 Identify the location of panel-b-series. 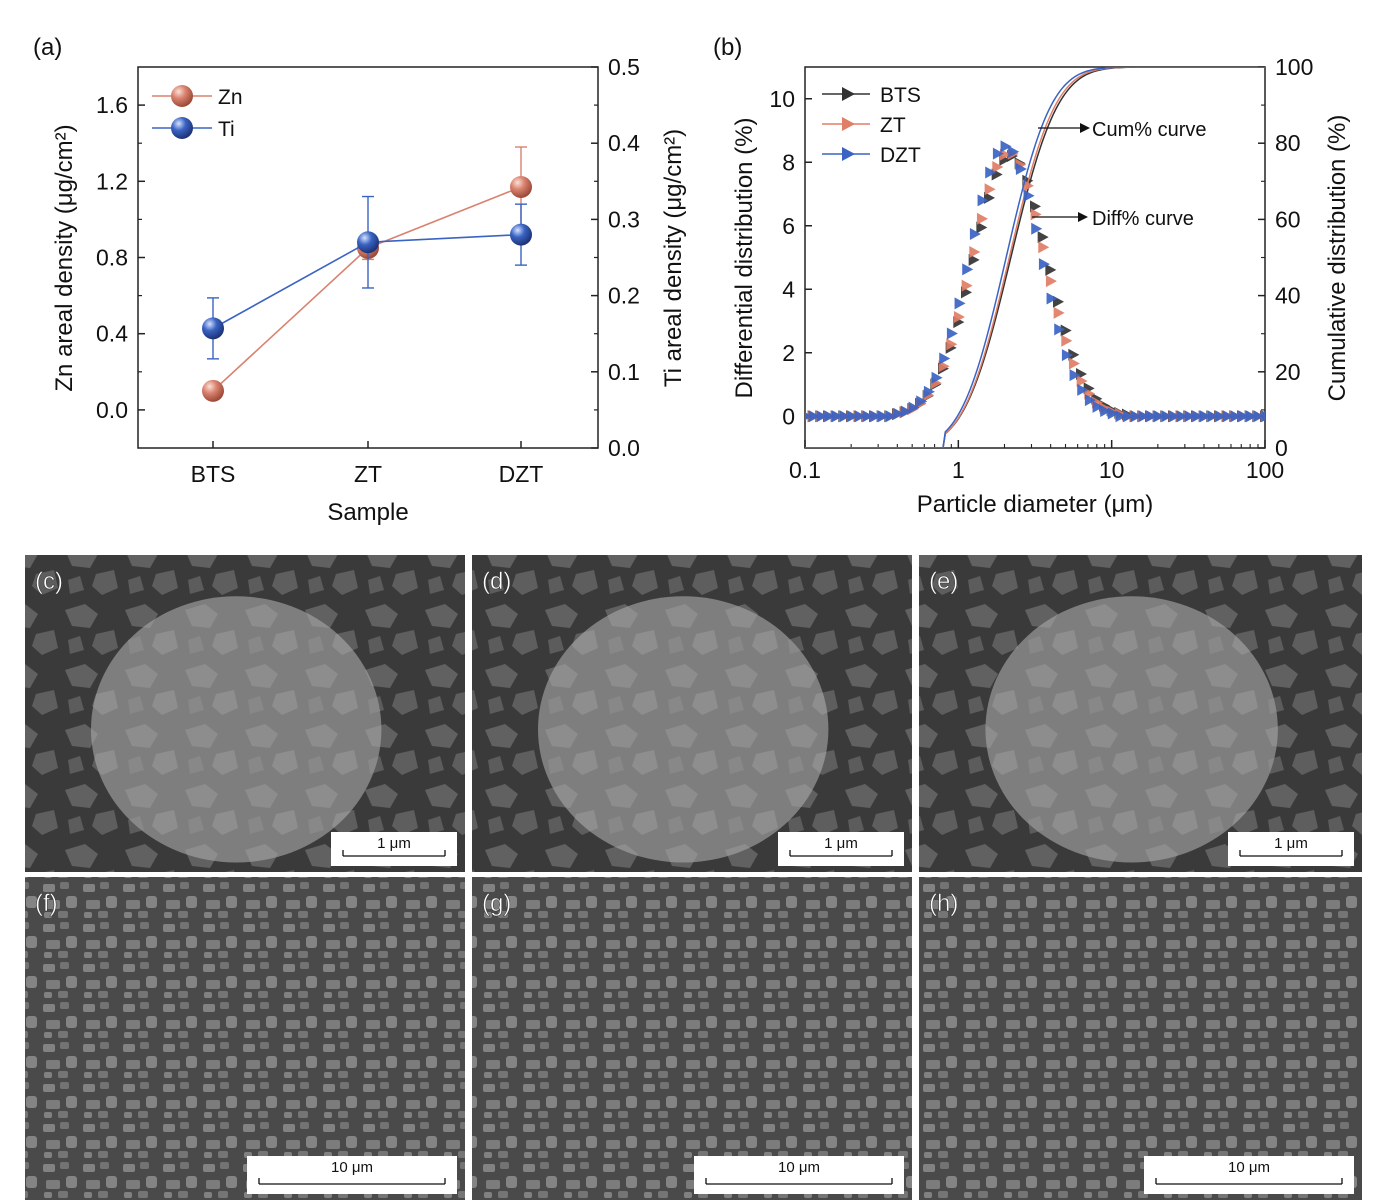
(1035, 257).